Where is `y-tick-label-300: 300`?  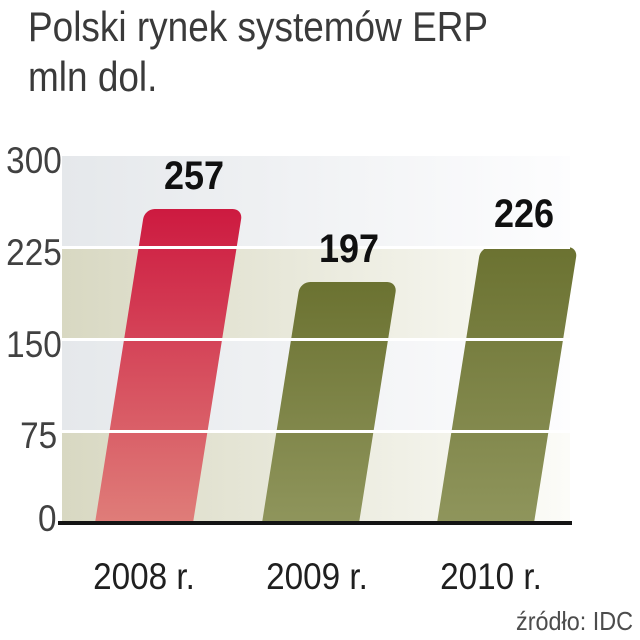 y-tick-label-300: 300 is located at coordinates (34, 160).